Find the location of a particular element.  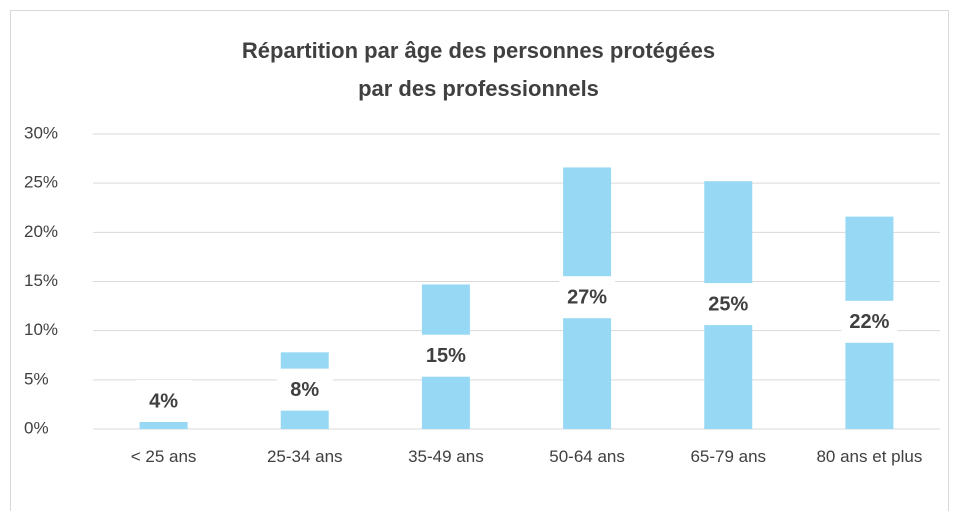

data-label: 15% is located at coordinates (446, 356).